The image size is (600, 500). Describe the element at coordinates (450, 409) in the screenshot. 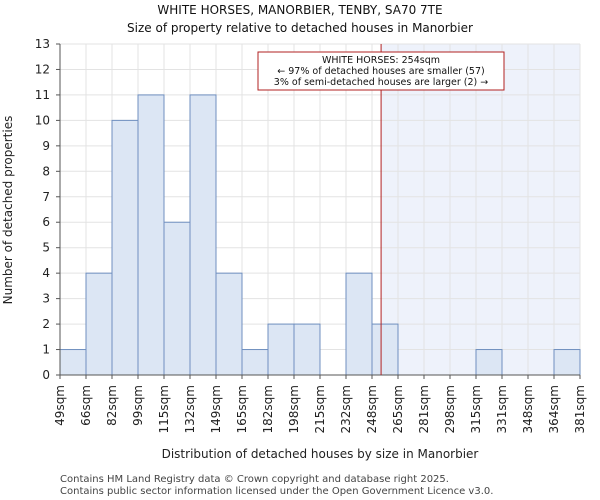

I see `x-tick-label: 298sqm` at that location.